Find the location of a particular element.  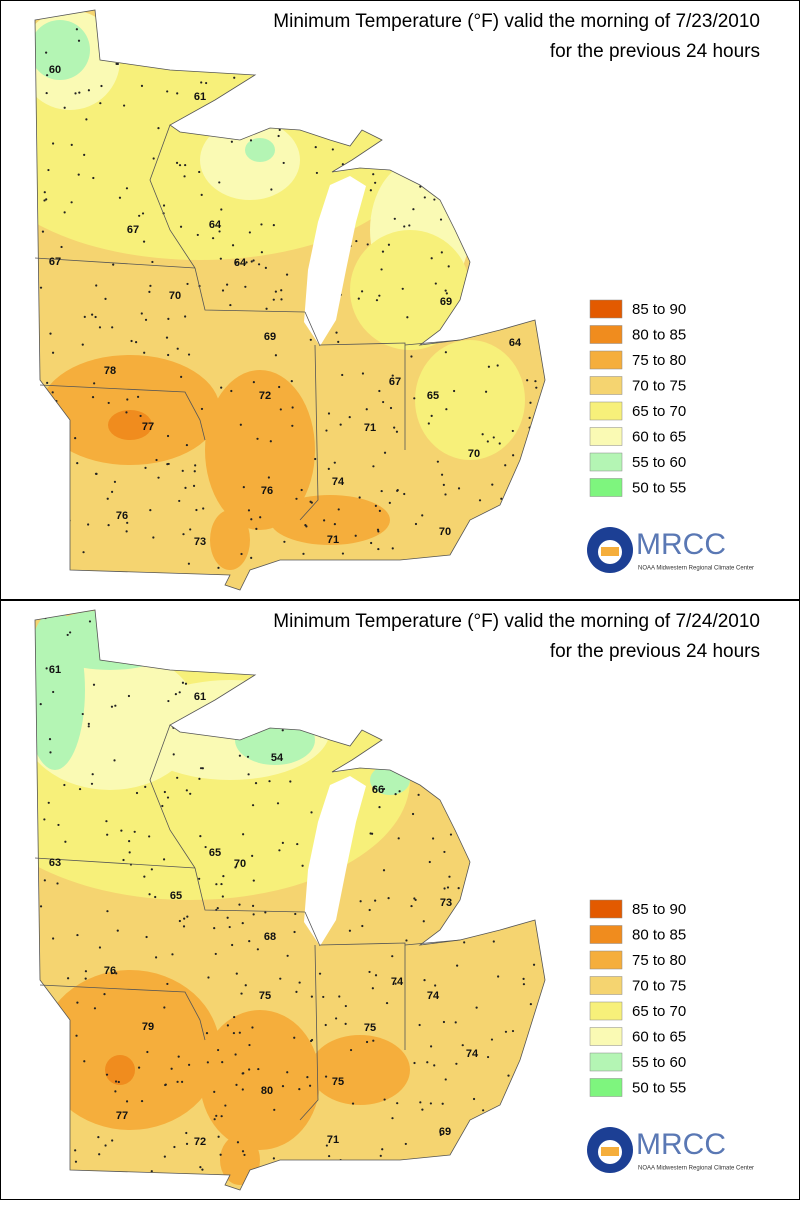

subtitle: for the previous 24 hours is located at coordinates (655, 51).